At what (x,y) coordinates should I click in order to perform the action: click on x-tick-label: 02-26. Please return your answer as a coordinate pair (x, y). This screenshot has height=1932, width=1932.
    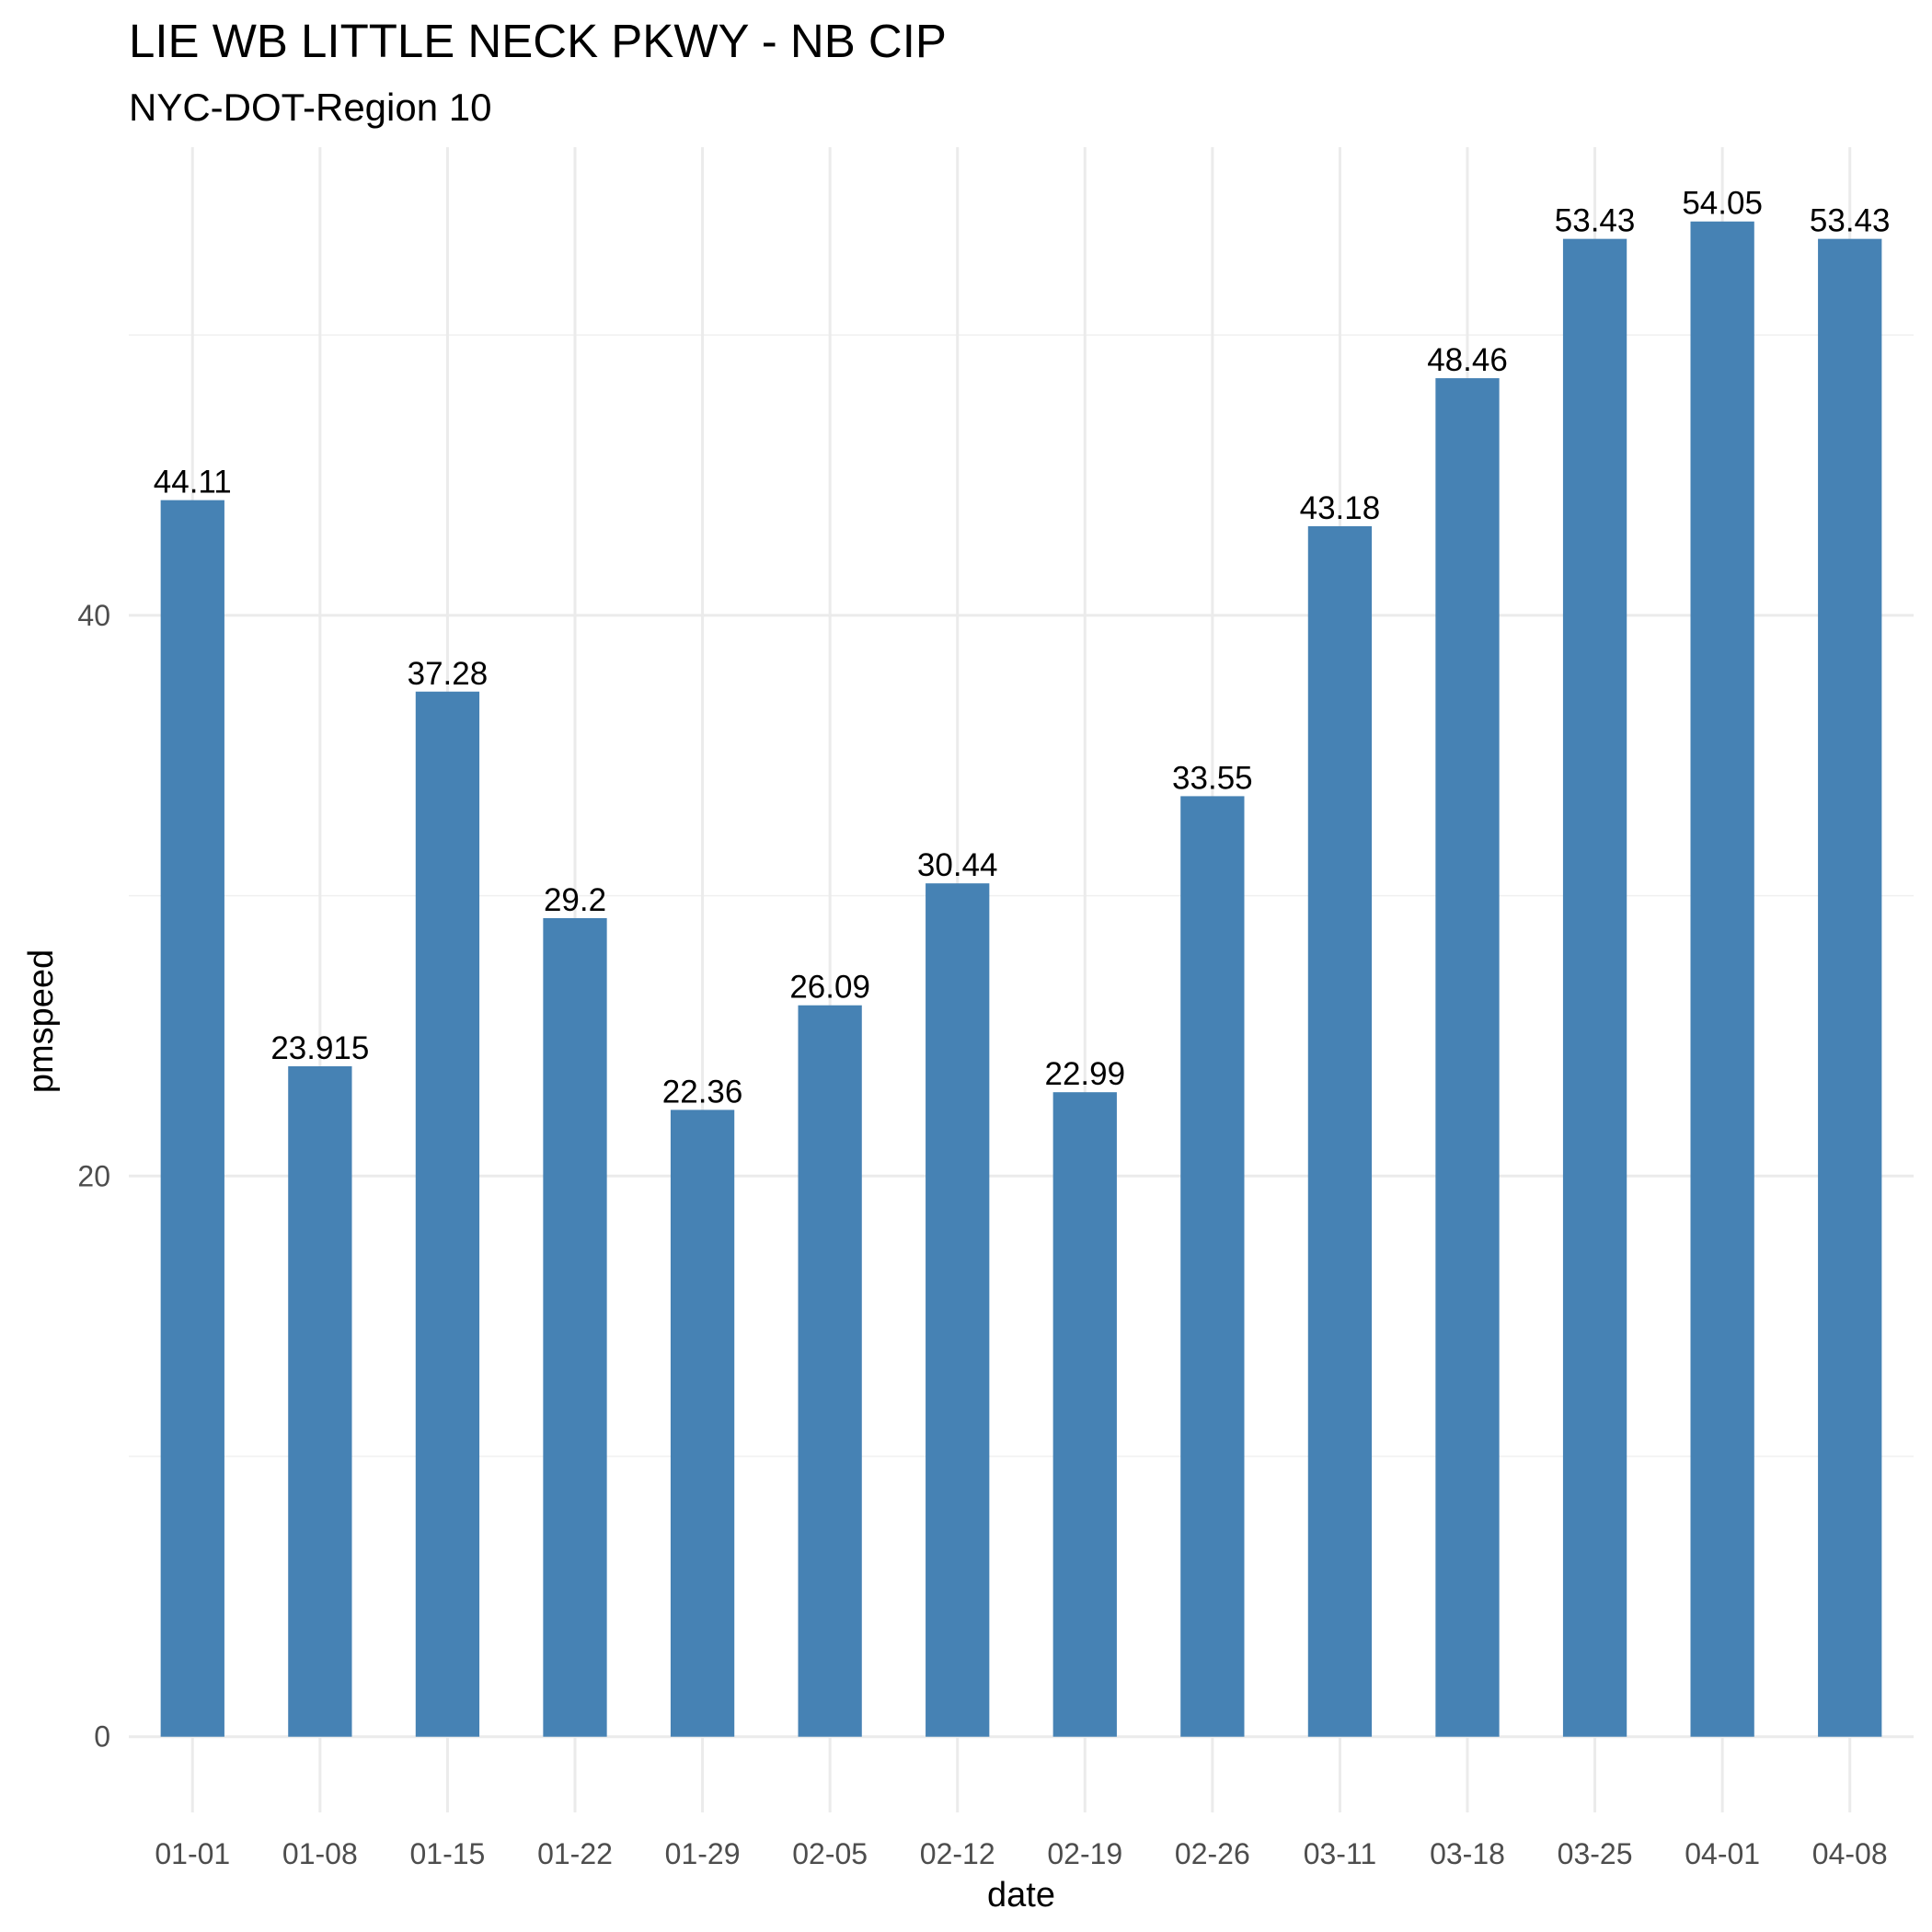
    Looking at the image, I should click on (1212, 1853).